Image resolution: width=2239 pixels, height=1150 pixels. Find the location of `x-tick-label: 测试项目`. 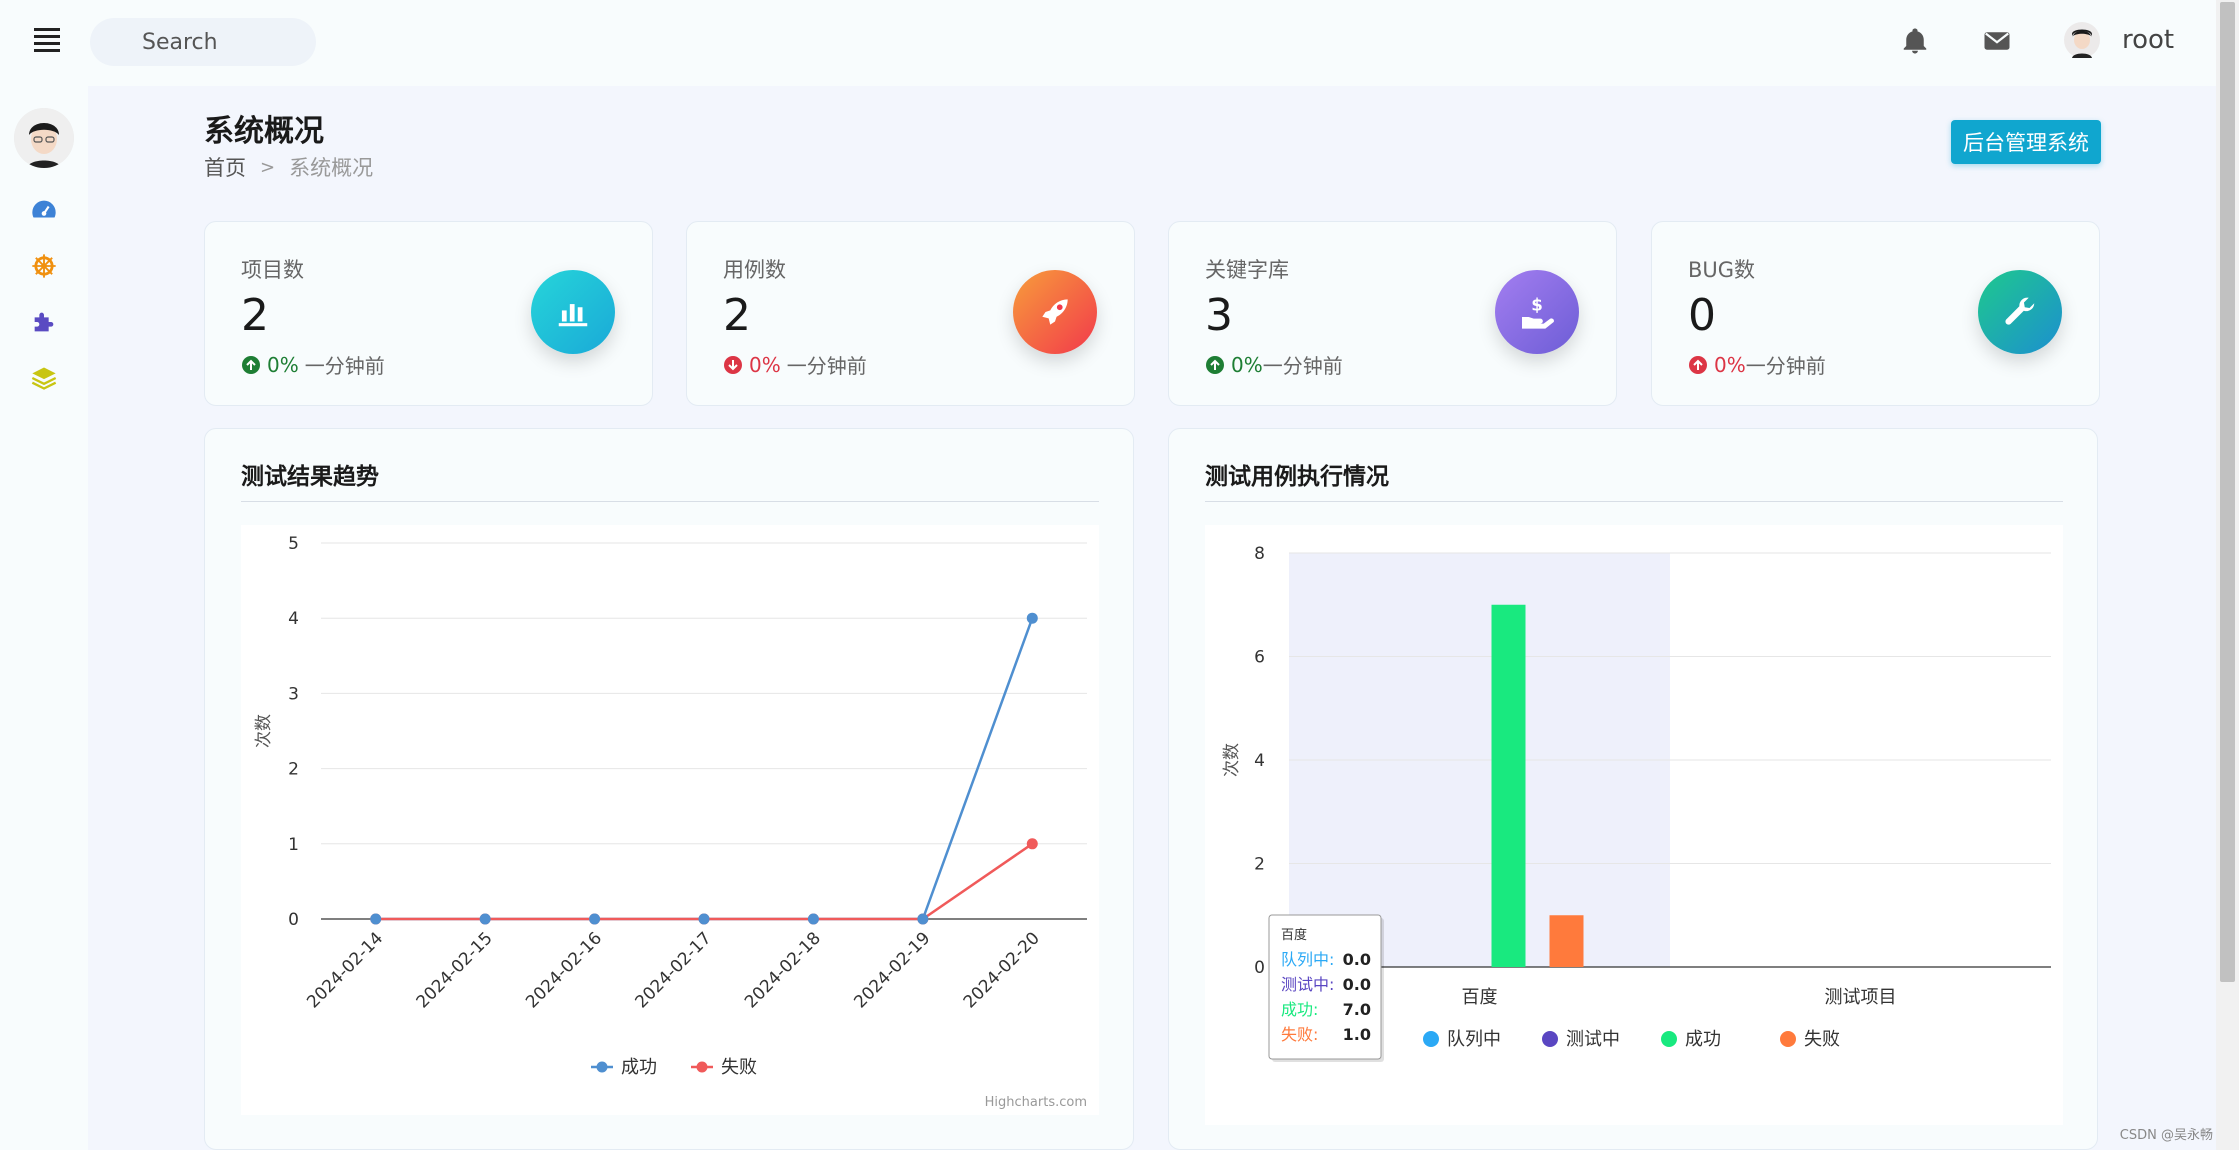

x-tick-label: 测试项目 is located at coordinates (1861, 997).